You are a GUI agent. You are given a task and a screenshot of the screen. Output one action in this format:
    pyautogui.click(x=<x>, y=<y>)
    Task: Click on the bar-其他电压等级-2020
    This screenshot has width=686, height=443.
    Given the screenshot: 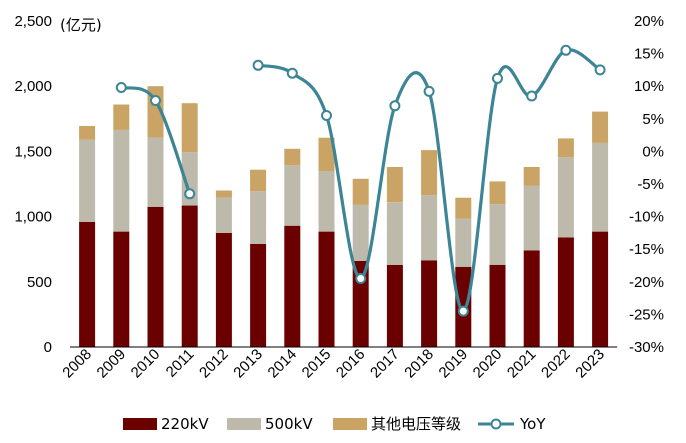 What is the action you would take?
    pyautogui.click(x=497, y=193)
    